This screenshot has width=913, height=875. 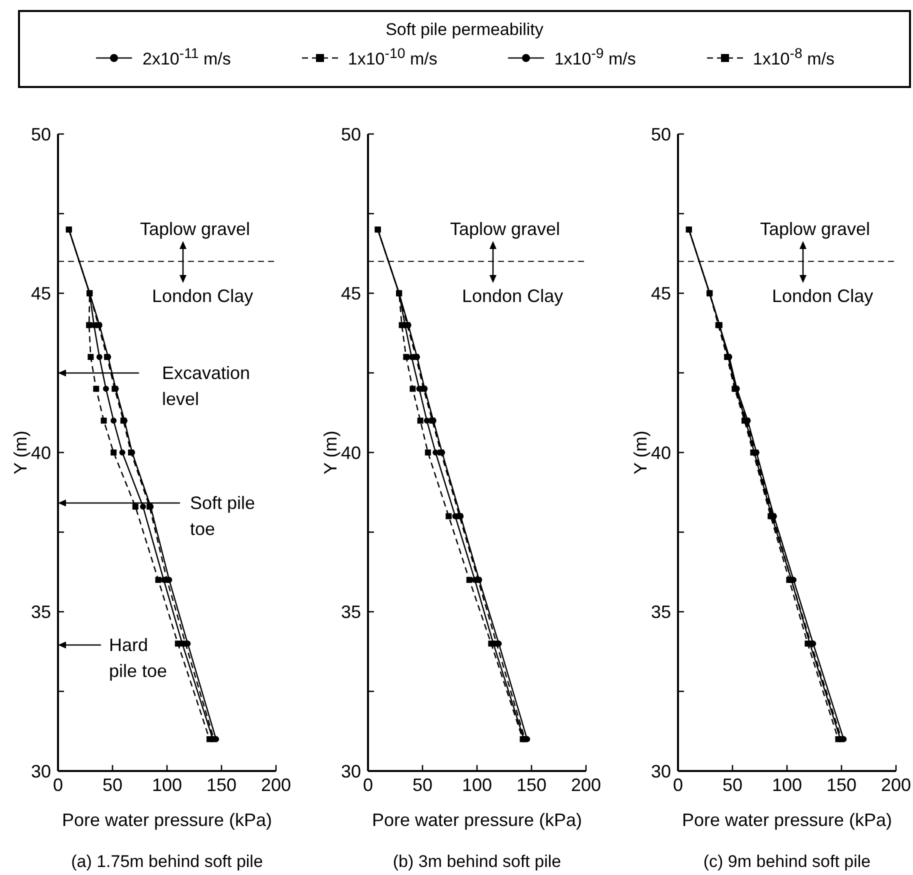 I want to click on legend-label: 1x10$^{-10}$ m/s, so click(x=393, y=58).